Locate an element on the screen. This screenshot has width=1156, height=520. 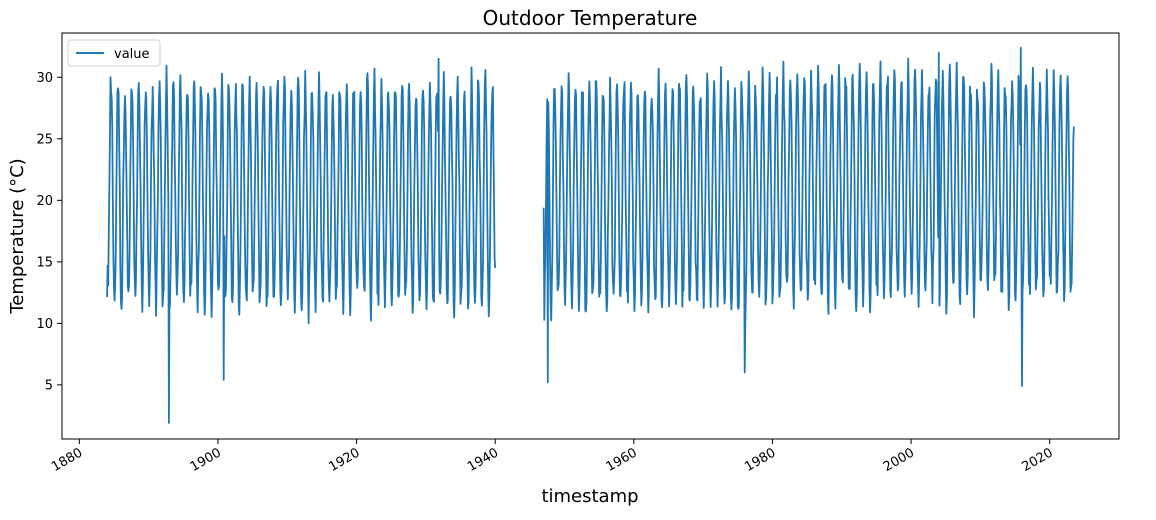
y-tick-label: 25 is located at coordinates (44, 139).